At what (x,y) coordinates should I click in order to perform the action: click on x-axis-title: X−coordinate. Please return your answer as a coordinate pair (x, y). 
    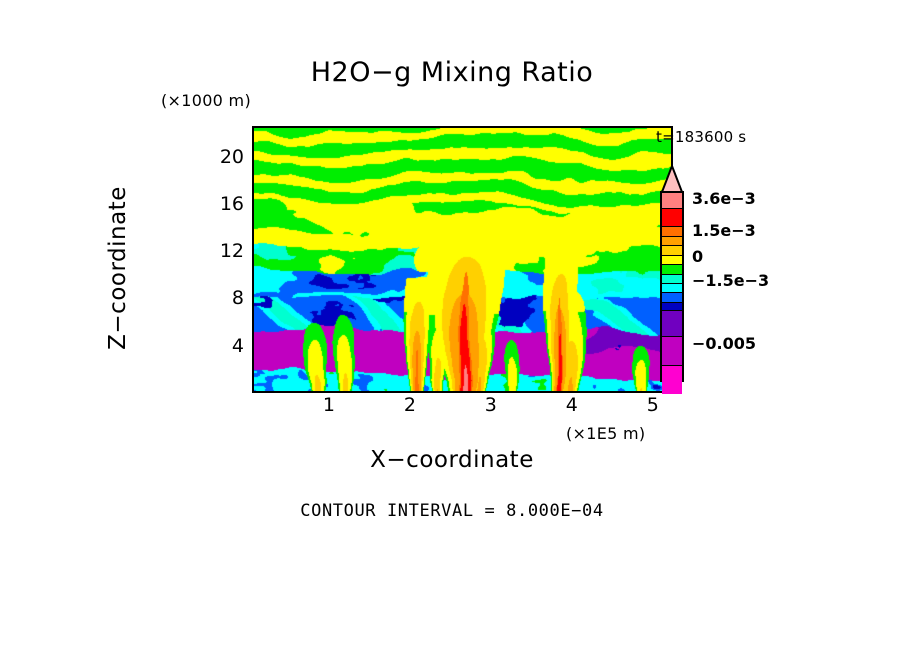
    Looking at the image, I should click on (452, 460).